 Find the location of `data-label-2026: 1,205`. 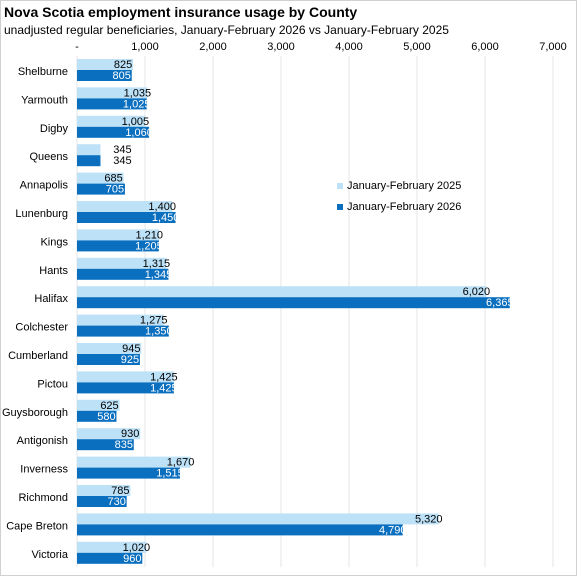

data-label-2026: 1,205 is located at coordinates (149, 246).